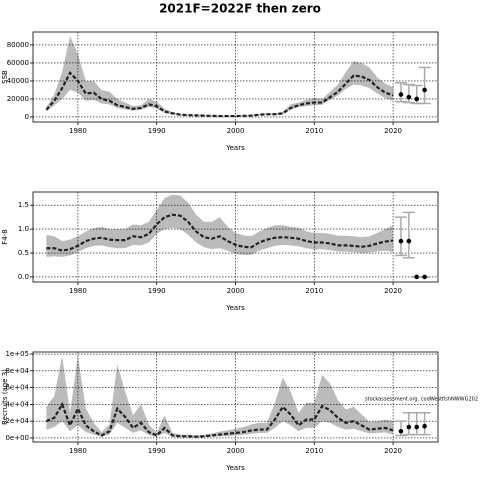  Describe the element at coordinates (17, 421) in the screenshot. I see `y-tick-label: 2e+04` at that location.